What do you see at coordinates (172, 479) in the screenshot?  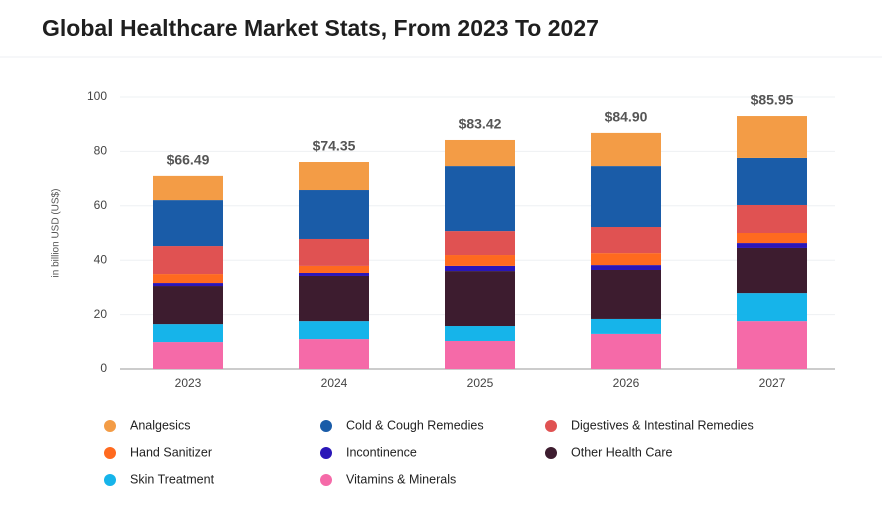 I see `legend-label: Skin Treatment` at bounding box center [172, 479].